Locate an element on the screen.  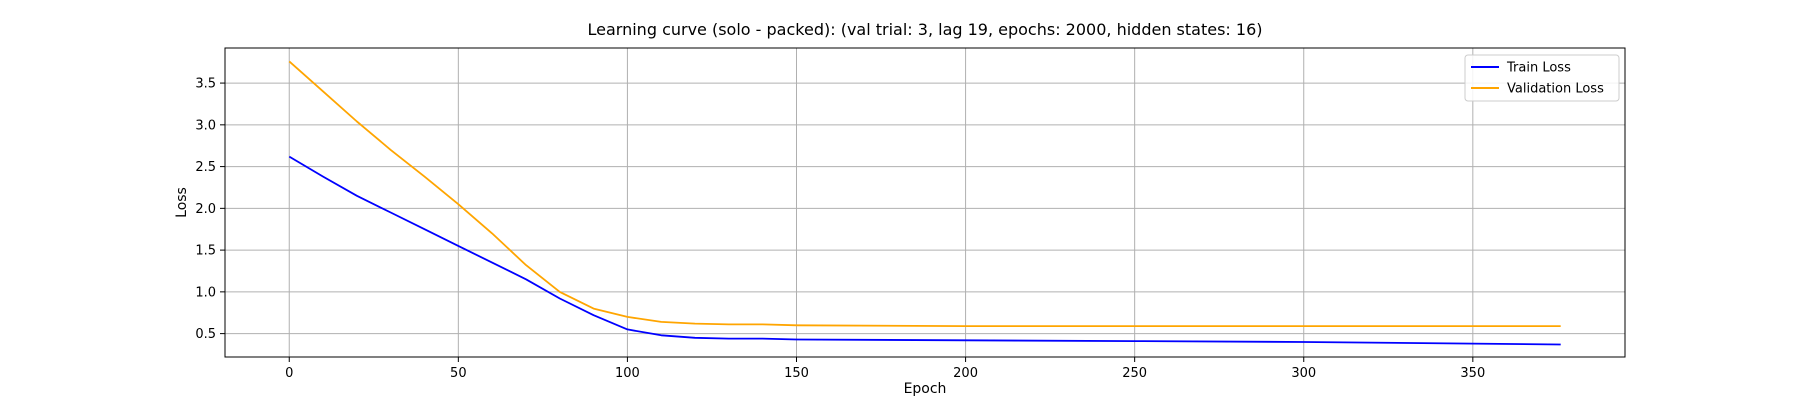
y-tick-label: 3.5 is located at coordinates (205, 84).